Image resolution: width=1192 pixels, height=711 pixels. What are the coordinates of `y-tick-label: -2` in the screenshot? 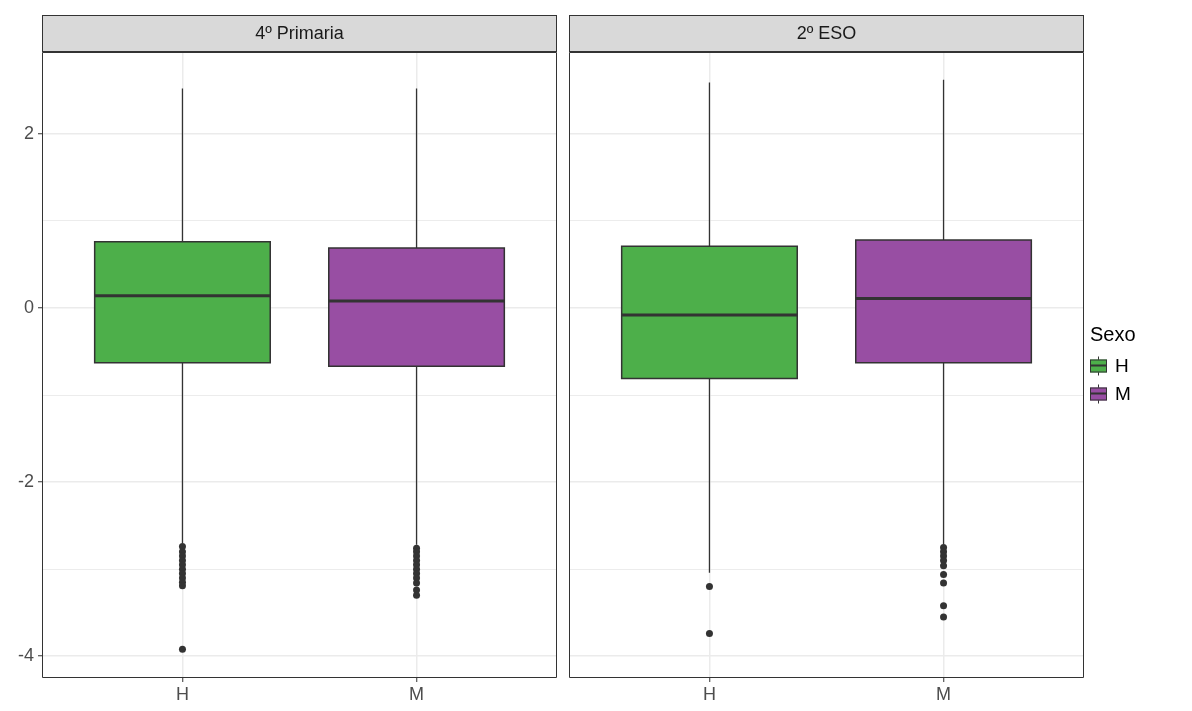 It's located at (25, 481).